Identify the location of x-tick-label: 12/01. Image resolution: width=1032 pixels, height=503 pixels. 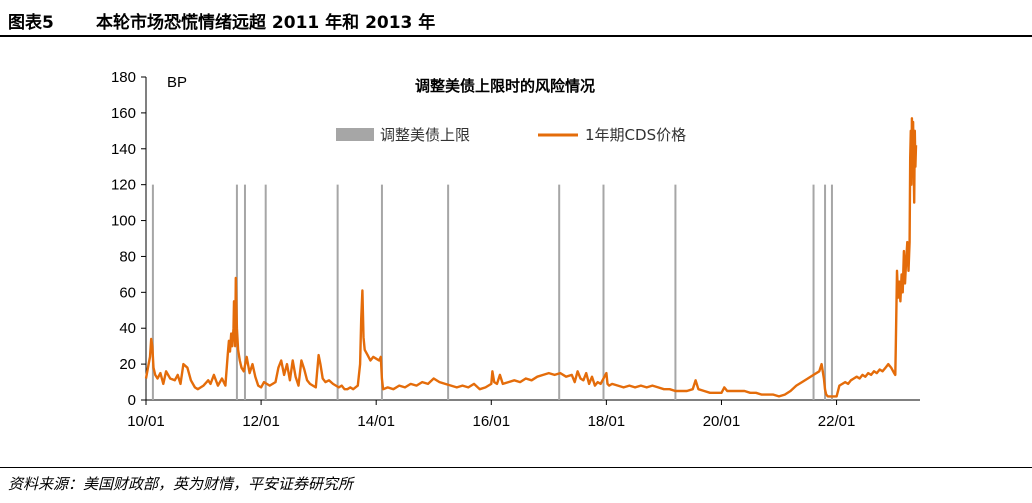
(261, 421).